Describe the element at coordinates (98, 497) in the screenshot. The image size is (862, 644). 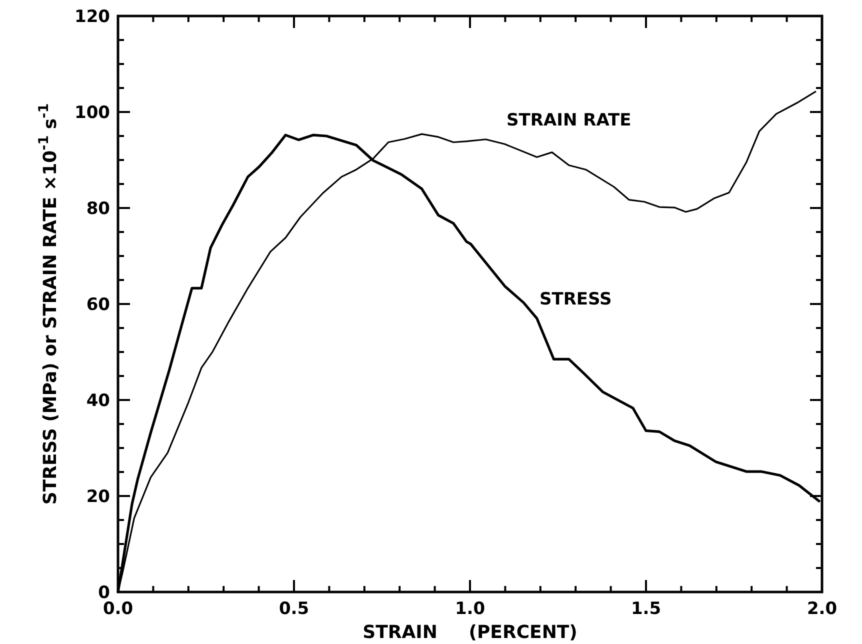
I see `y-tick-label: 20` at that location.